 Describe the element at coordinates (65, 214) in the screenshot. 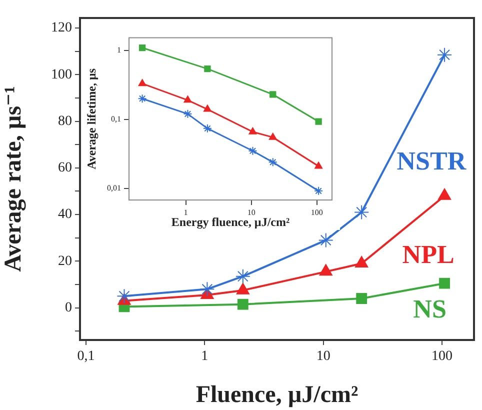

I see `y-tick-label: 40` at that location.